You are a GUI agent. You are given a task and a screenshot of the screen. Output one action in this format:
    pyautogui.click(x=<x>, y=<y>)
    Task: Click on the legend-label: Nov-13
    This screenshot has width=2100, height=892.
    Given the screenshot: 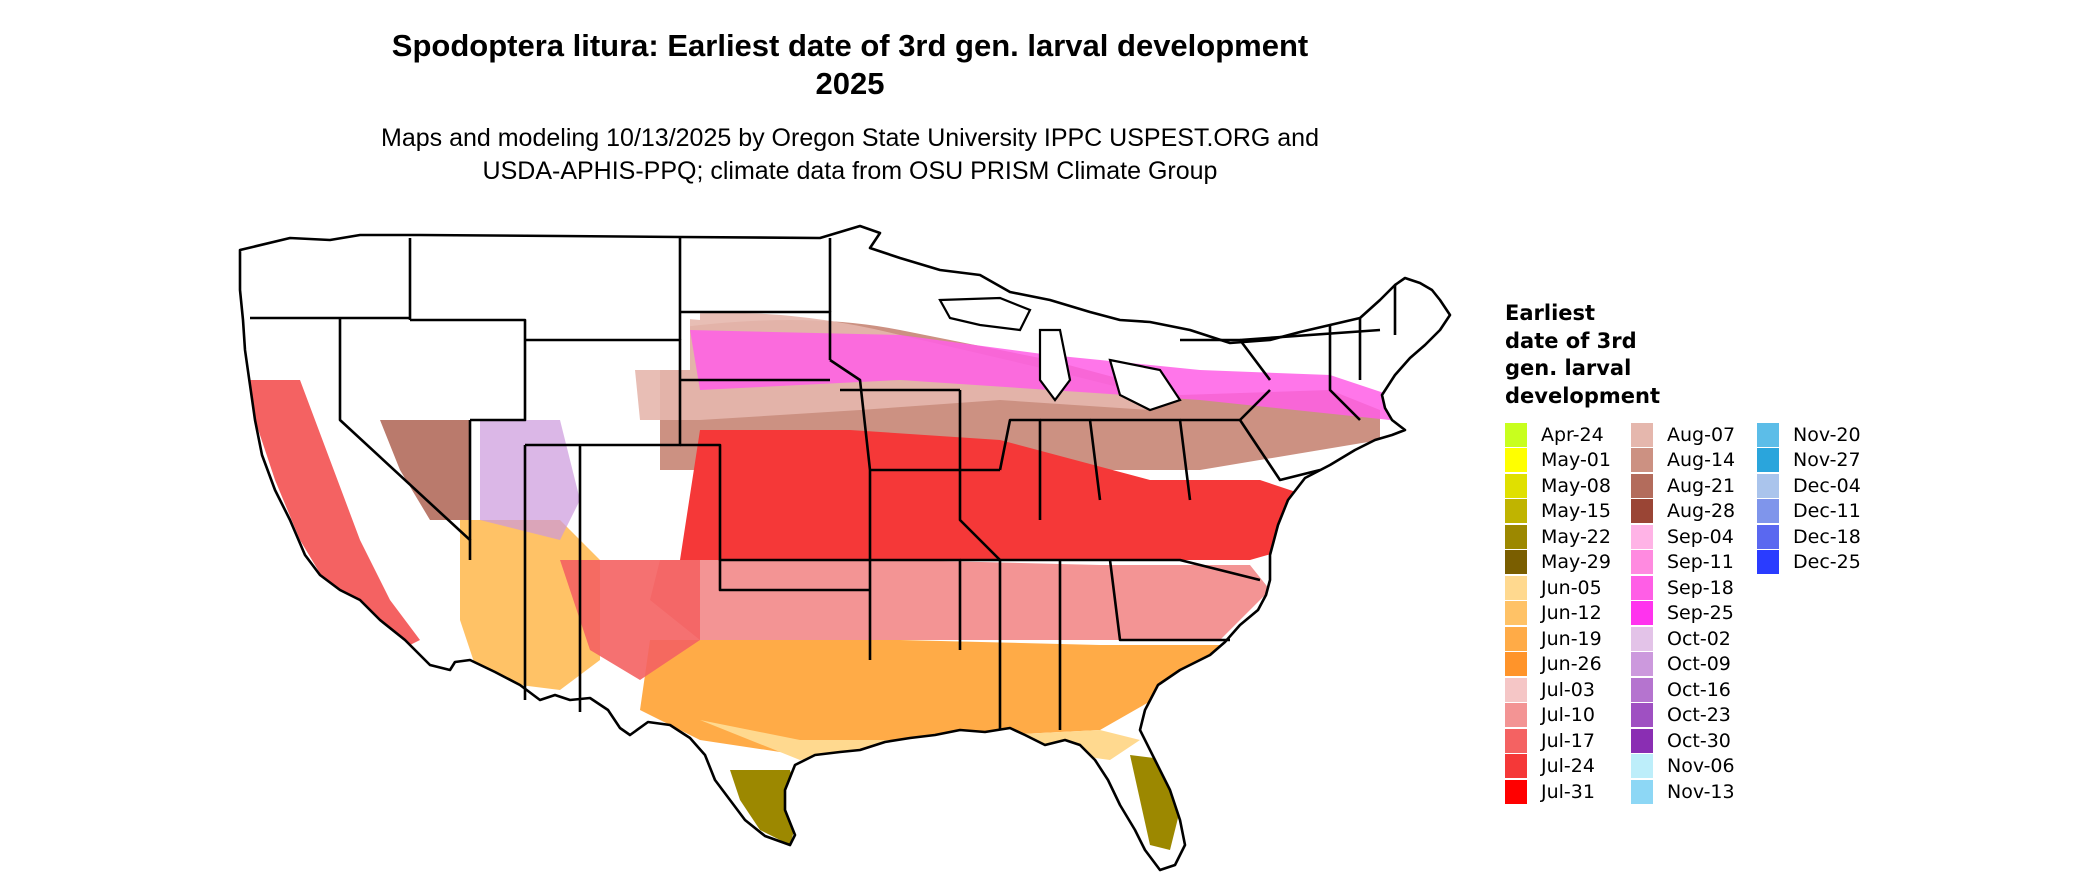 What is the action you would take?
    pyautogui.click(x=1701, y=791)
    